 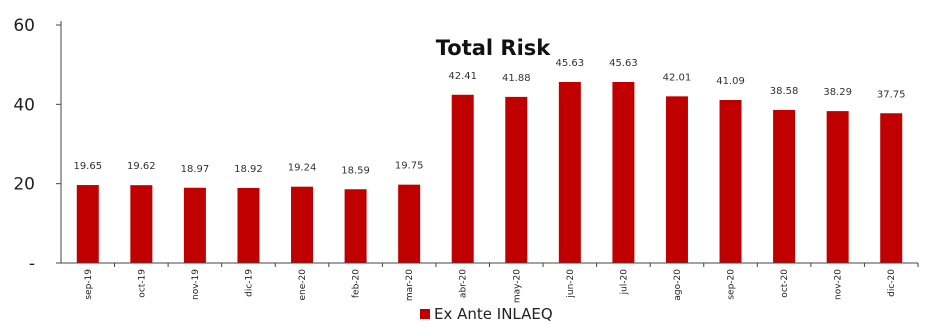 What do you see at coordinates (425, 314) in the screenshot?
I see `legend-swatch` at bounding box center [425, 314].